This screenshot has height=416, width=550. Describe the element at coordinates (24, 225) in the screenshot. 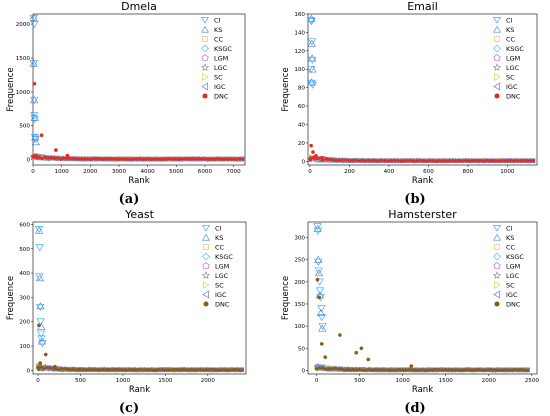

I see `yeast-ytick-label: 600` at that location.